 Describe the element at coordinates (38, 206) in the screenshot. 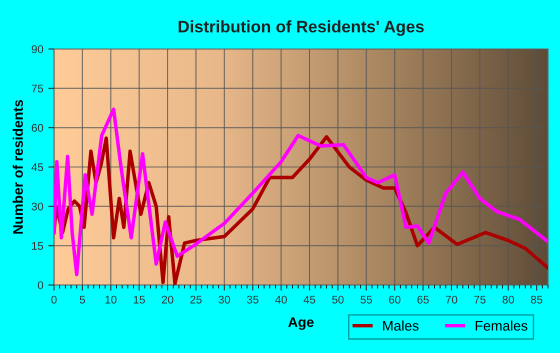

I see `y-tick-label: 30` at that location.